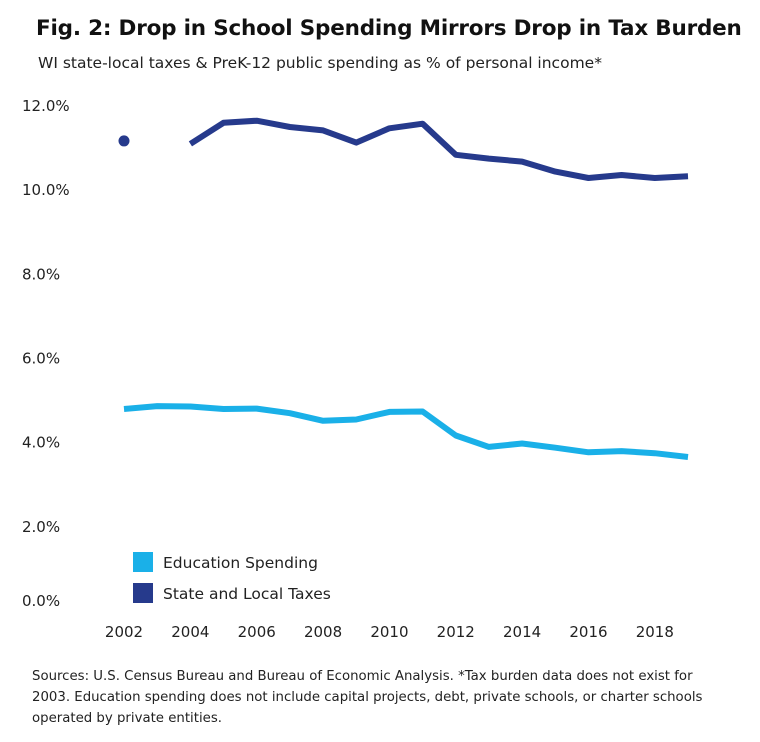 The image size is (760, 742). What do you see at coordinates (41, 359) in the screenshot?
I see `y-tick-label: 6.0%` at bounding box center [41, 359].